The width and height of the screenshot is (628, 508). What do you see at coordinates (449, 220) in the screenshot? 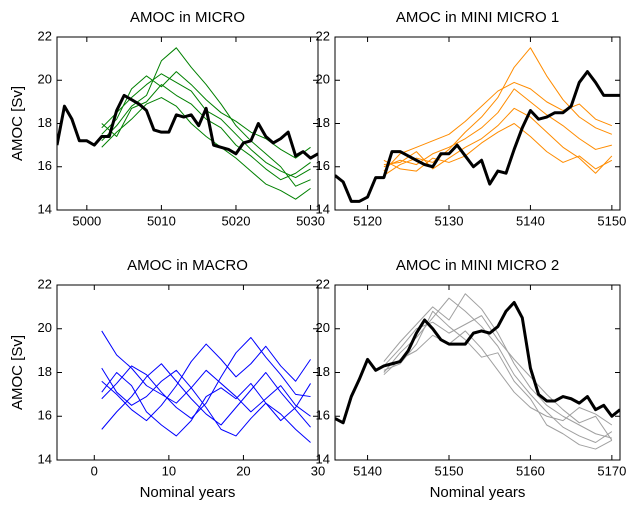
I see `x-tick-label: 5130` at bounding box center [449, 220].